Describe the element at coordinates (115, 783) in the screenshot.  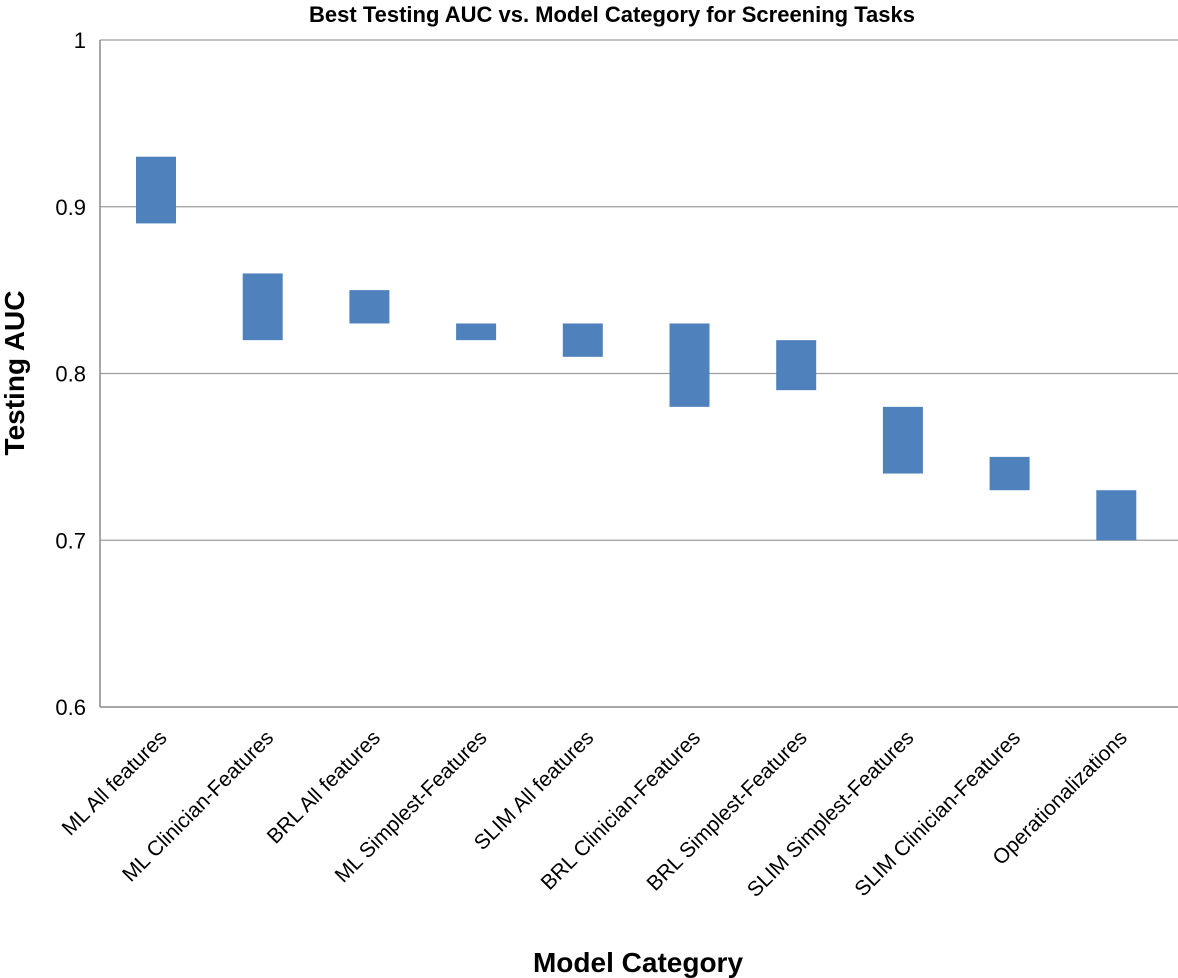
I see `category-label: ML All features` at that location.